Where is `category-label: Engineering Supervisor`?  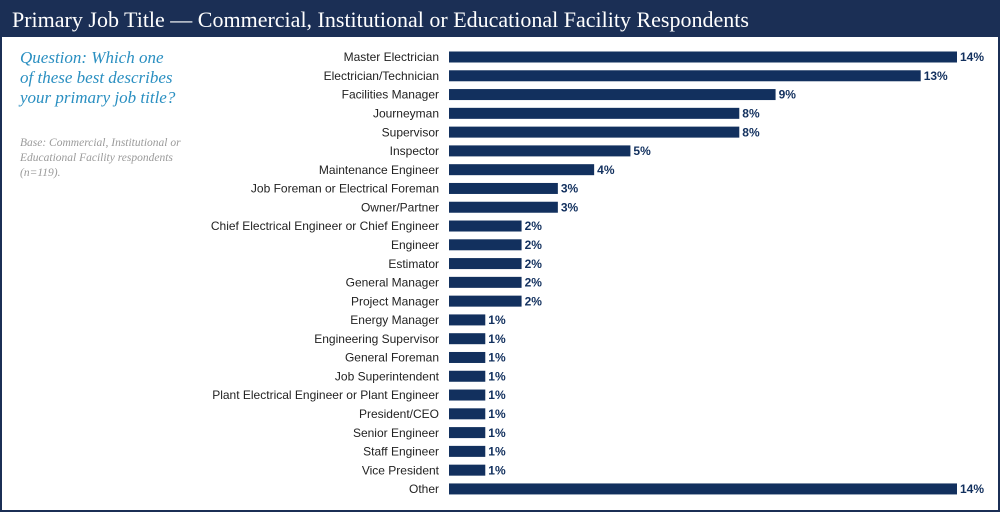 category-label: Engineering Supervisor is located at coordinates (376, 339).